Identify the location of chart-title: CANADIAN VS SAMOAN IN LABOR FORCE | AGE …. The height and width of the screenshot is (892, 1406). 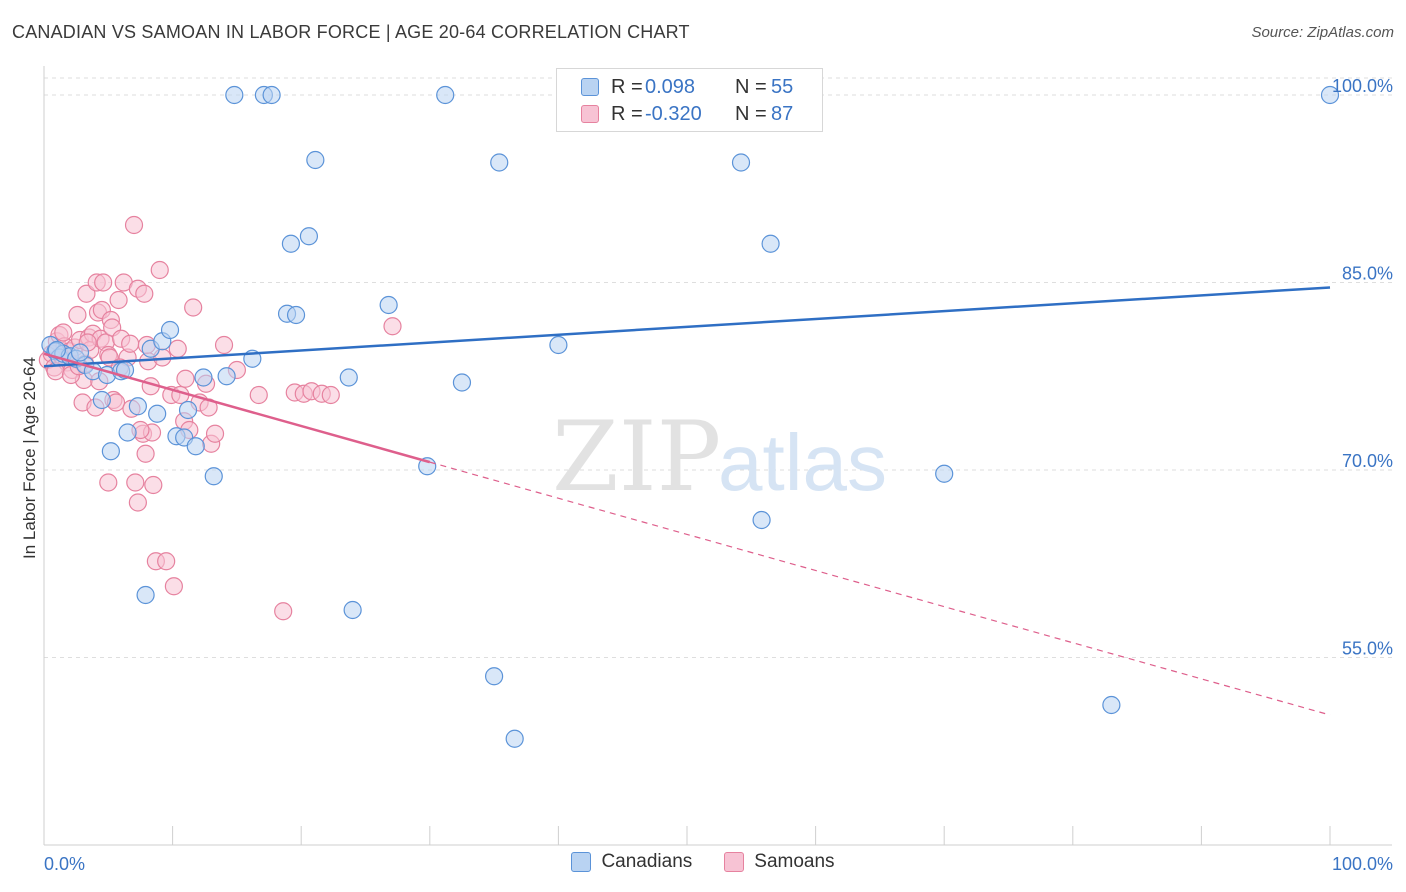
(351, 32).